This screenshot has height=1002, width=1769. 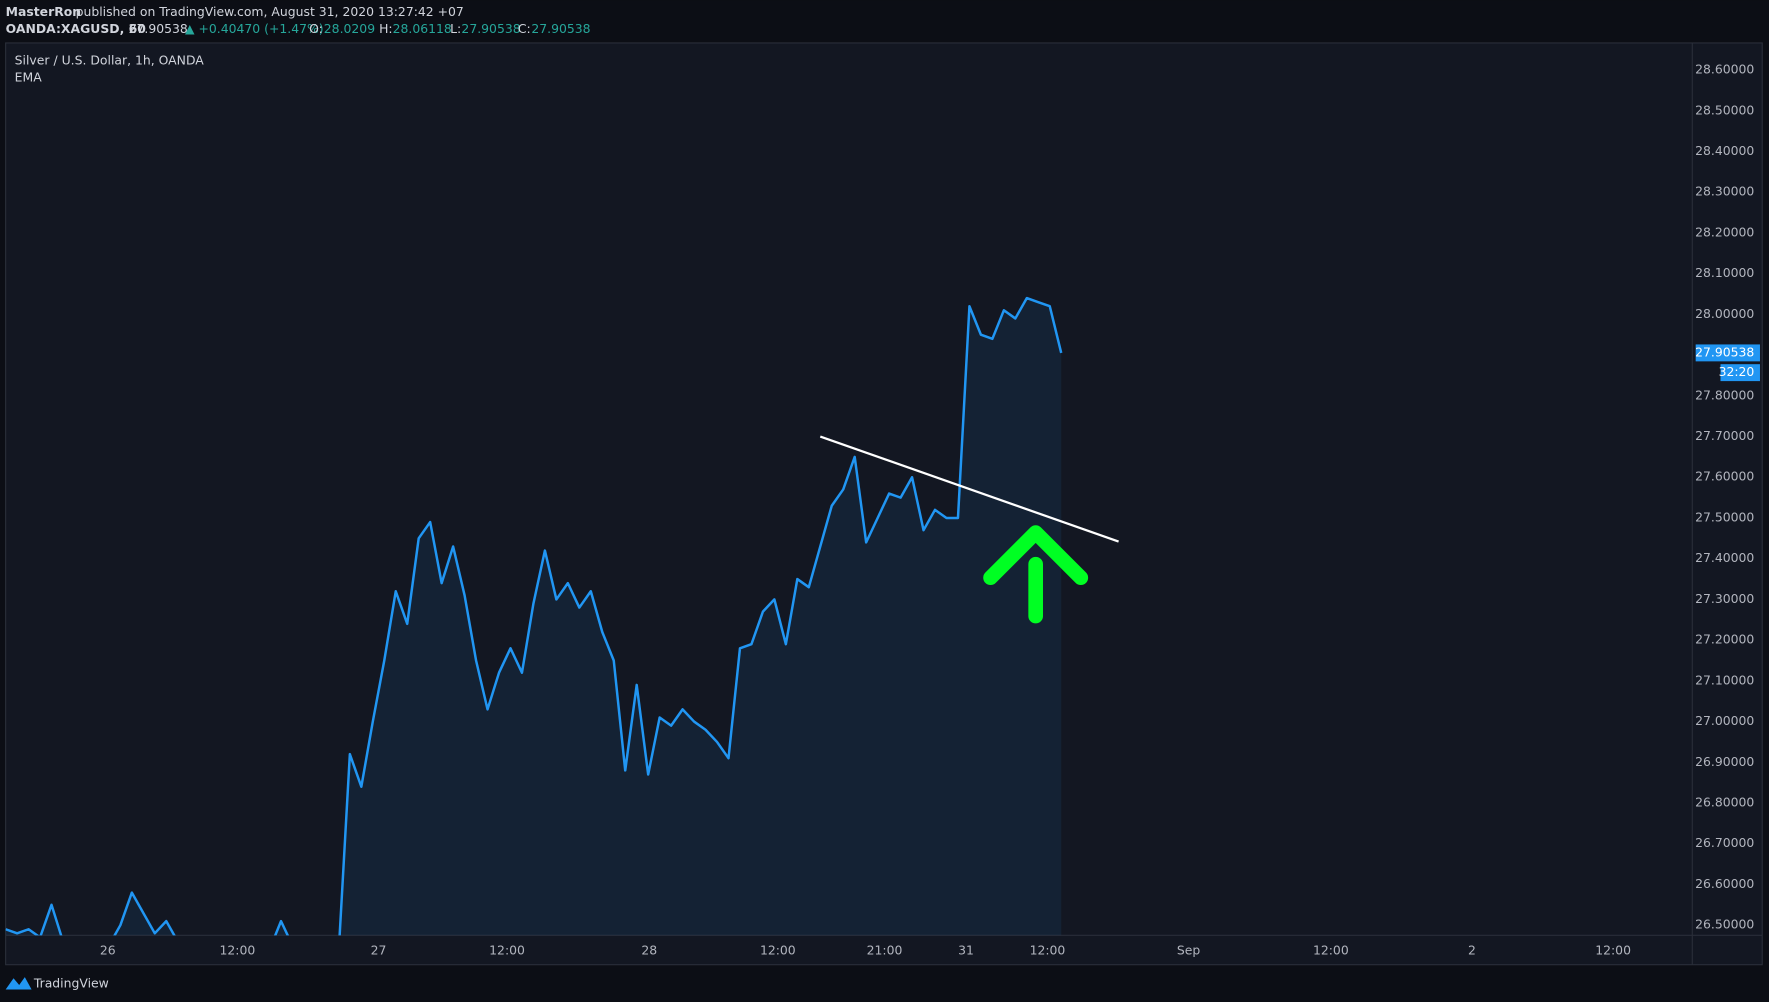 I want to click on countdown-label: 32:20, so click(x=1737, y=371).